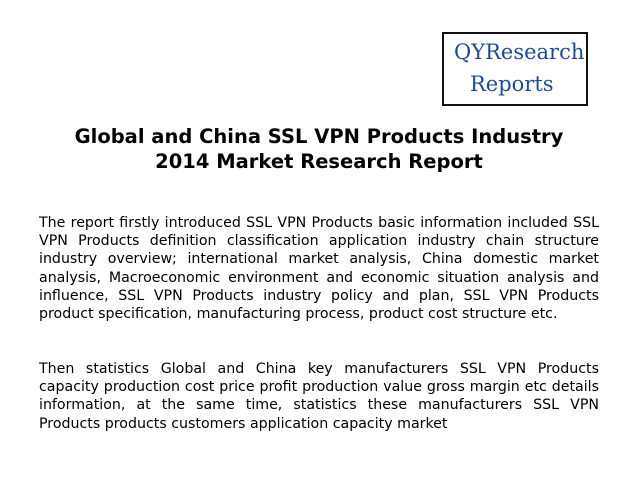 The width and height of the screenshot is (638, 480). I want to click on qyresearch-logo: QYResearch Reports, so click(515, 69).